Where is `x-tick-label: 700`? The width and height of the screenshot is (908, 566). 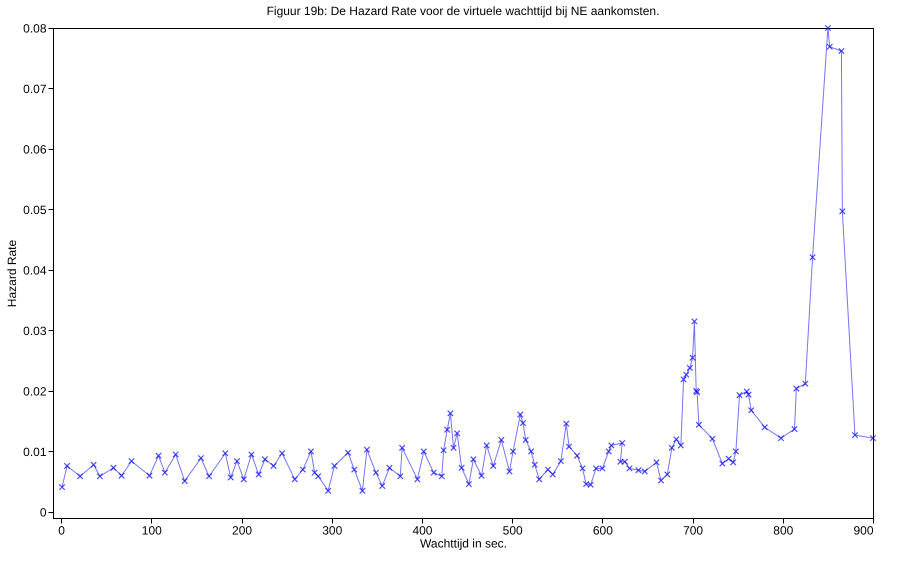 x-tick-label: 700 is located at coordinates (693, 531).